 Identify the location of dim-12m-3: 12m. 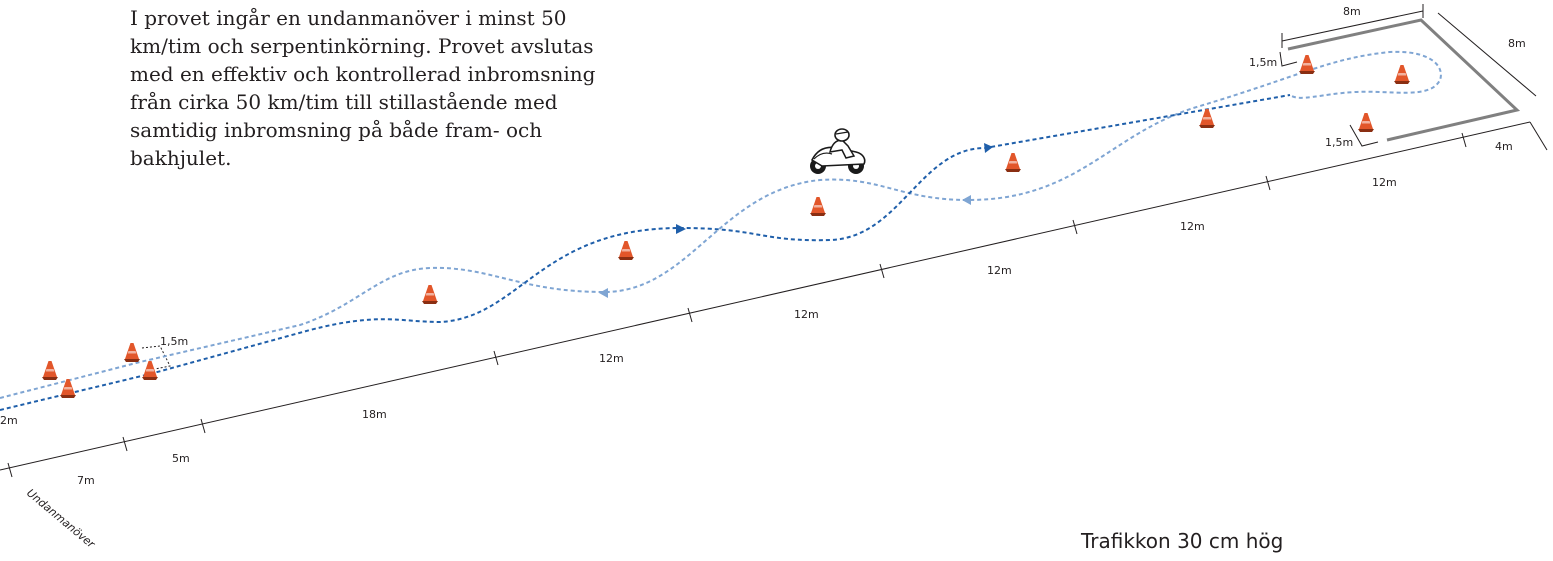
(999, 270).